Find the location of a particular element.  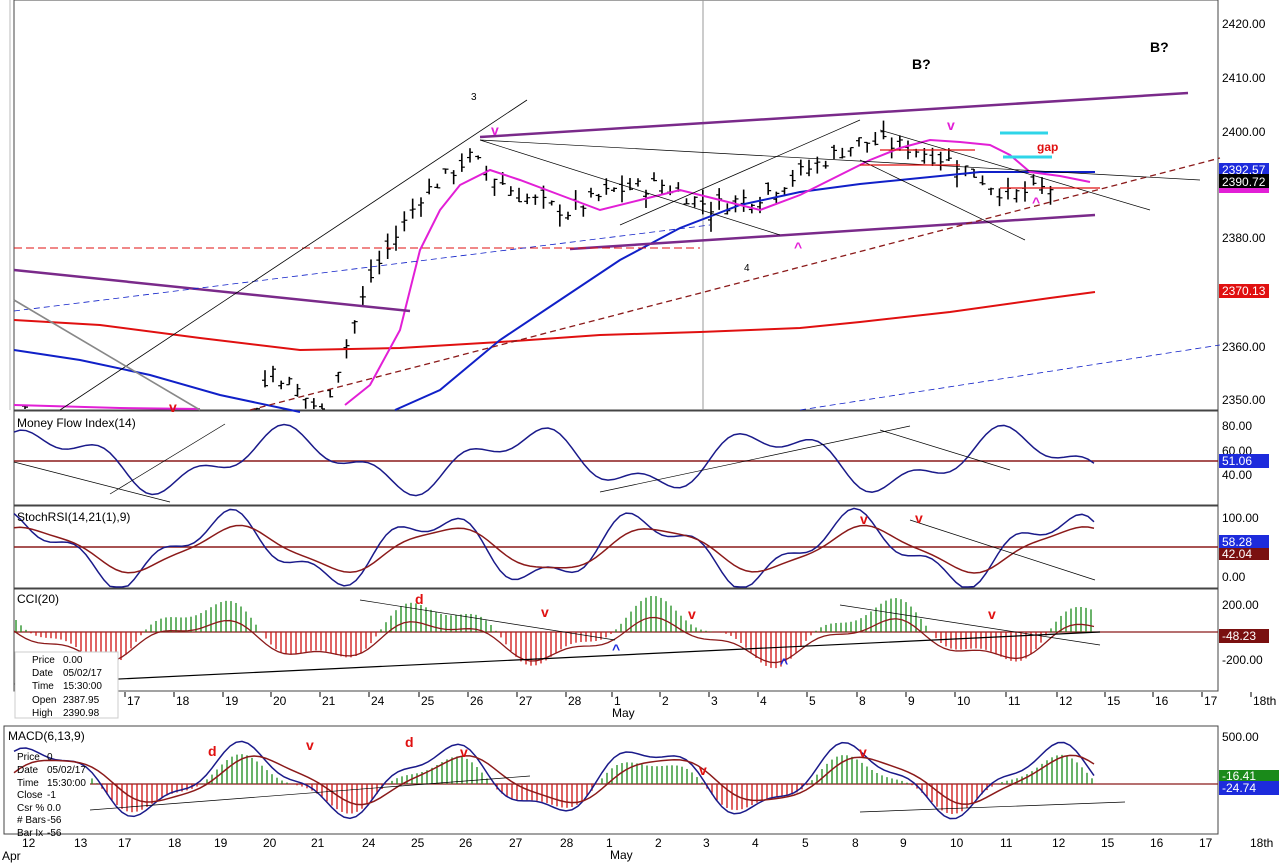

price-tick: 2360.00 is located at coordinates (1244, 347).